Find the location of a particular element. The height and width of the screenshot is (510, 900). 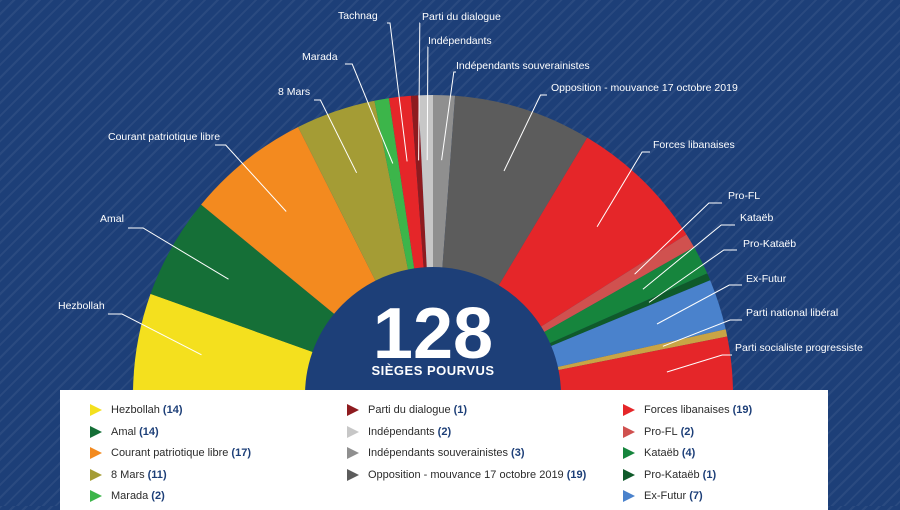

legend-label: 8 Mars is located at coordinates (128, 474).